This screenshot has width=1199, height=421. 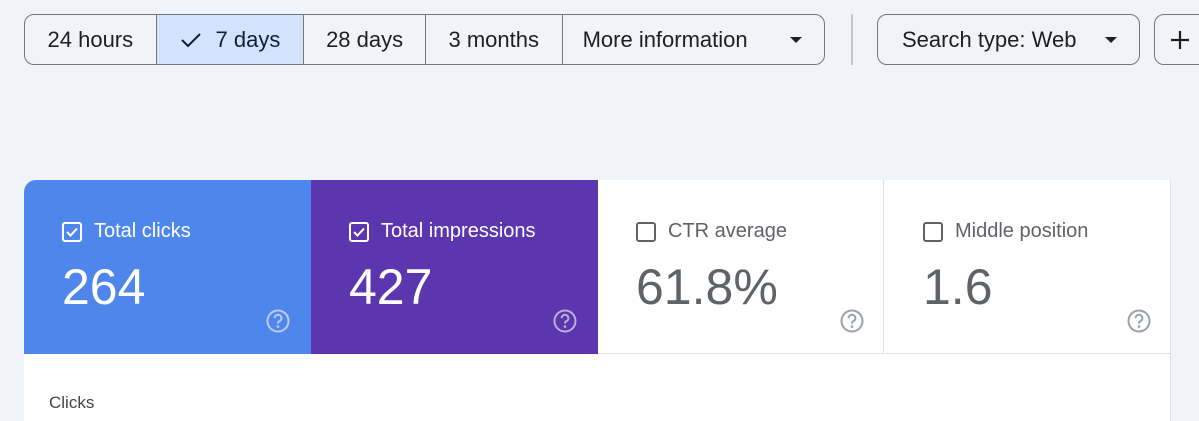 I want to click on metric-label-row: Total clicks, so click(x=126, y=231).